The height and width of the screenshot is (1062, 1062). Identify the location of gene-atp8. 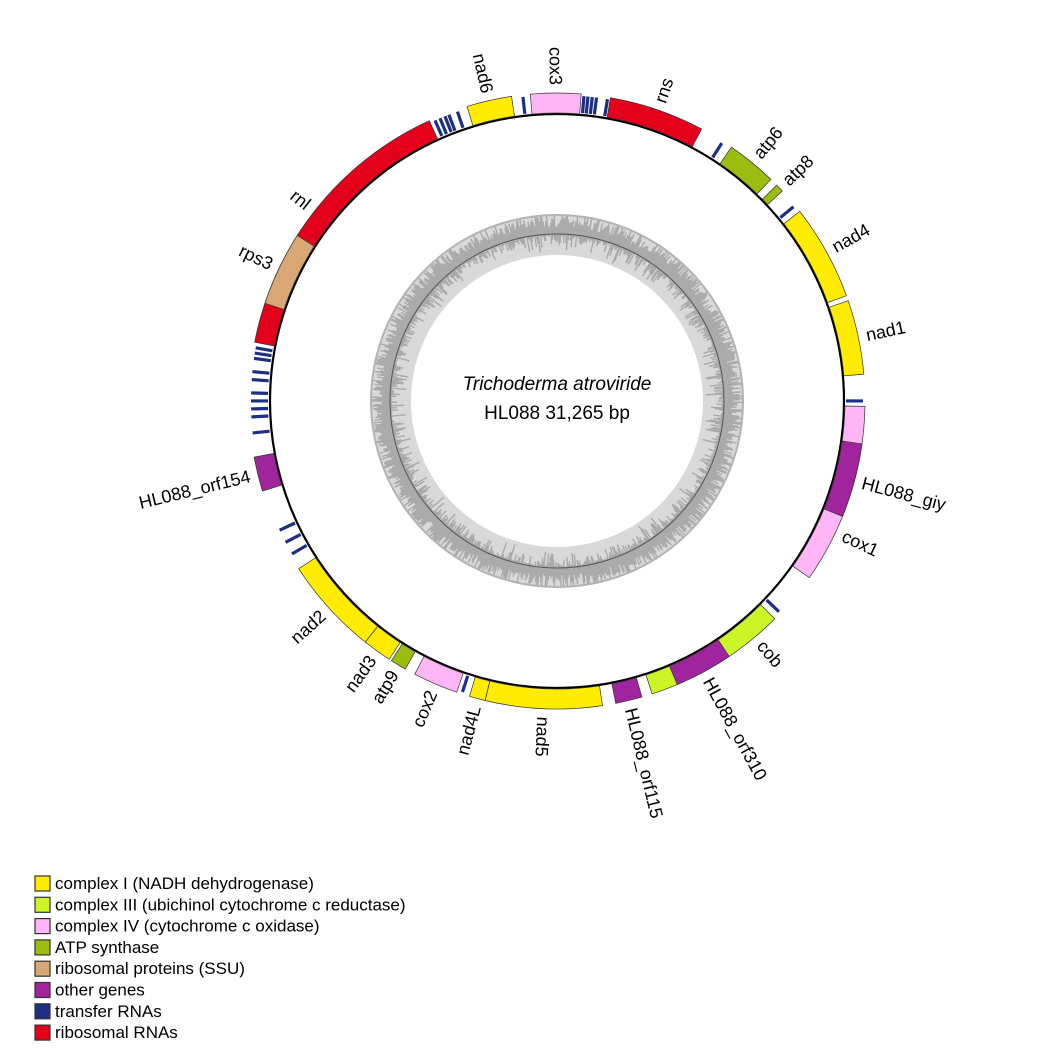
(772, 195).